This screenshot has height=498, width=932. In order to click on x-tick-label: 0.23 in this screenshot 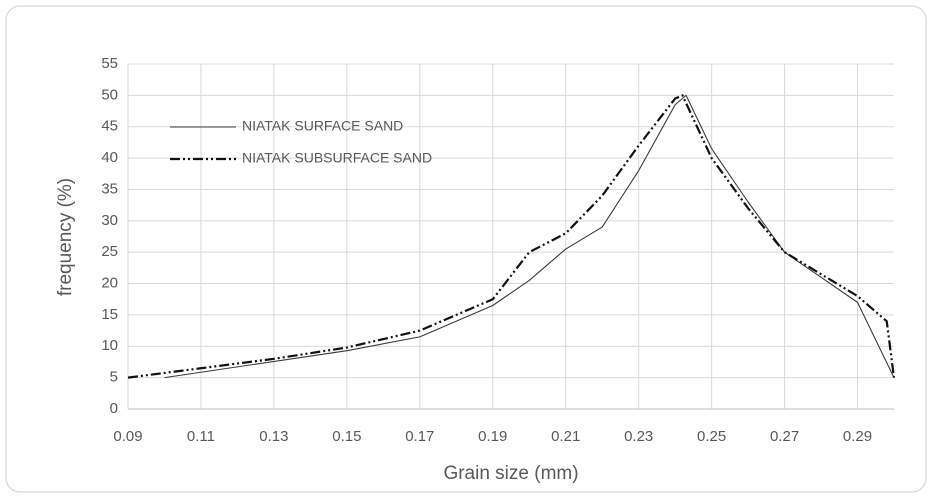, I will do `click(638, 436)`.